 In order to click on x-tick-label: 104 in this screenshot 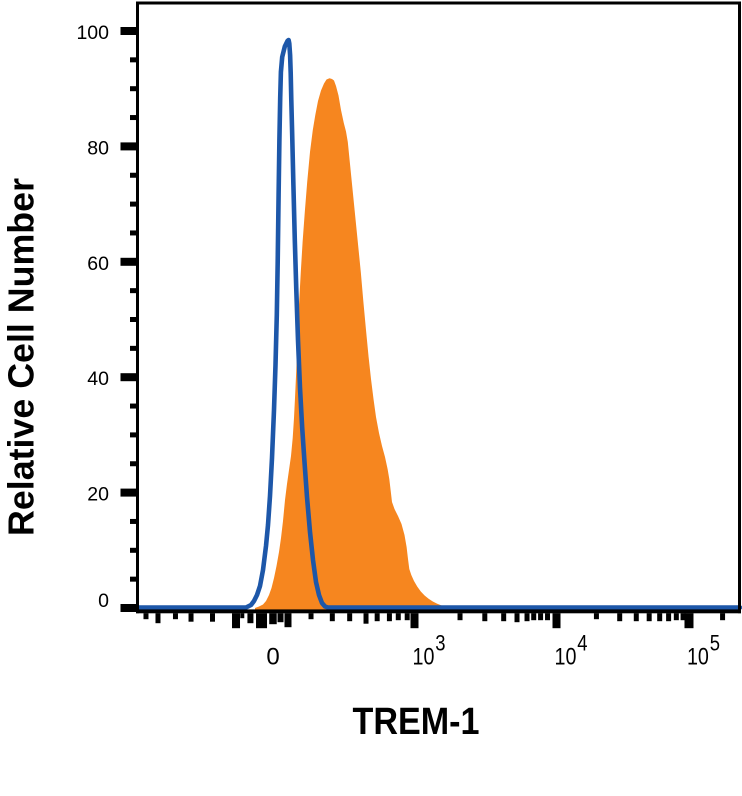, I will do `click(571, 651)`.